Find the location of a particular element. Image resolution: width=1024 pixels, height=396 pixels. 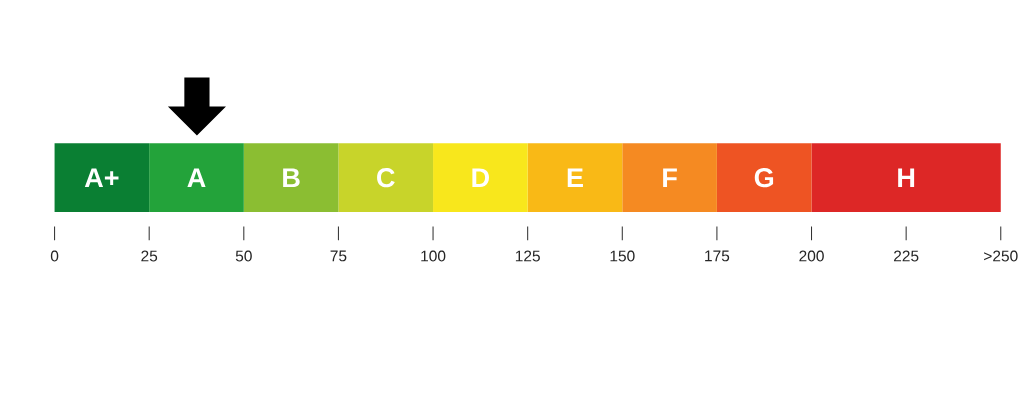

x-tick-label: 25 is located at coordinates (149, 256).